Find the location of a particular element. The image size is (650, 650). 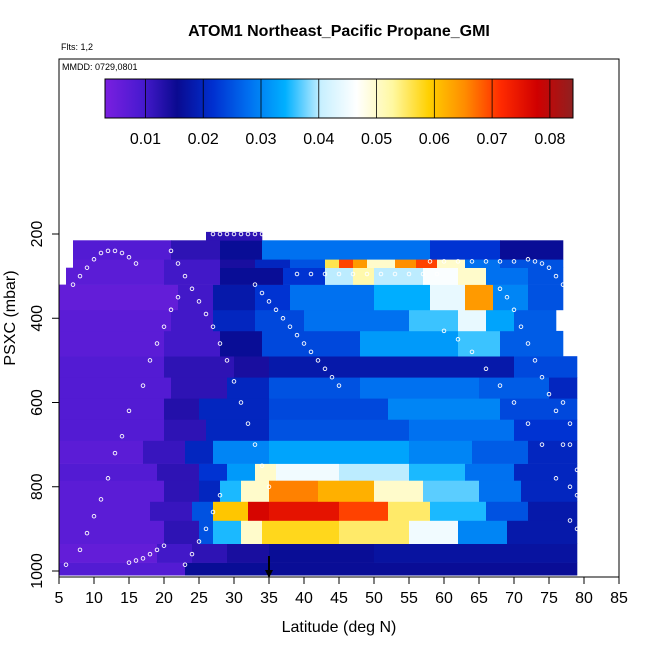

x-tick-label: 50 is located at coordinates (374, 598).